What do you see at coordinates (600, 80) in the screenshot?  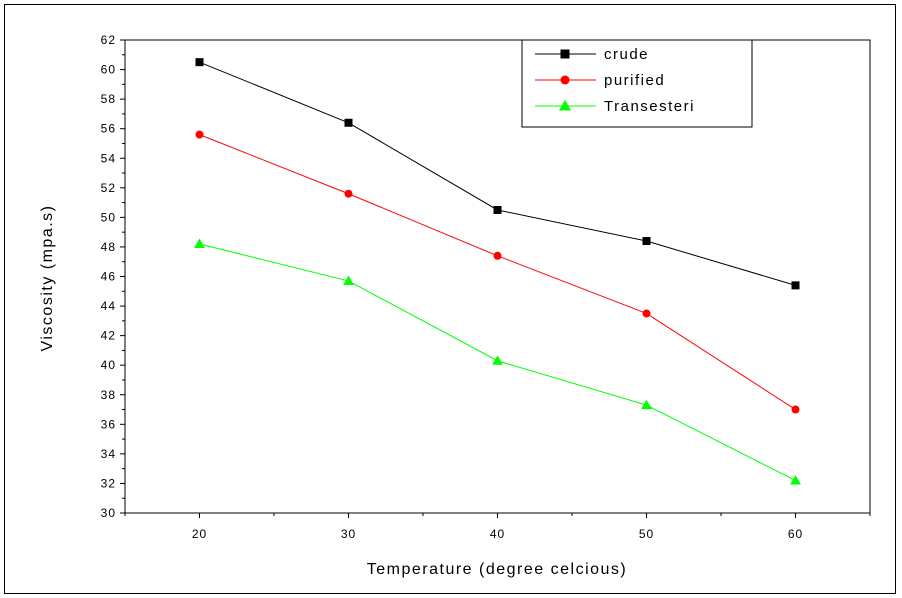 I see `legend-entry: purified` at bounding box center [600, 80].